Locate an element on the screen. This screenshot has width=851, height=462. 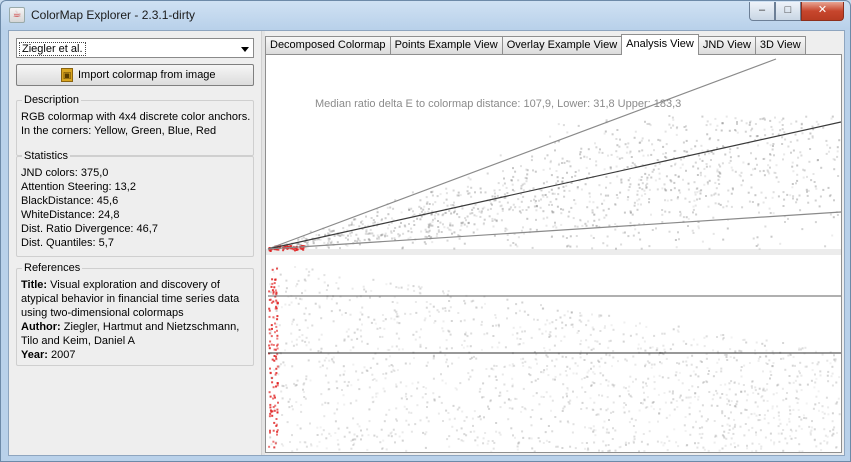
minimize-button: – is located at coordinates (762, 11).